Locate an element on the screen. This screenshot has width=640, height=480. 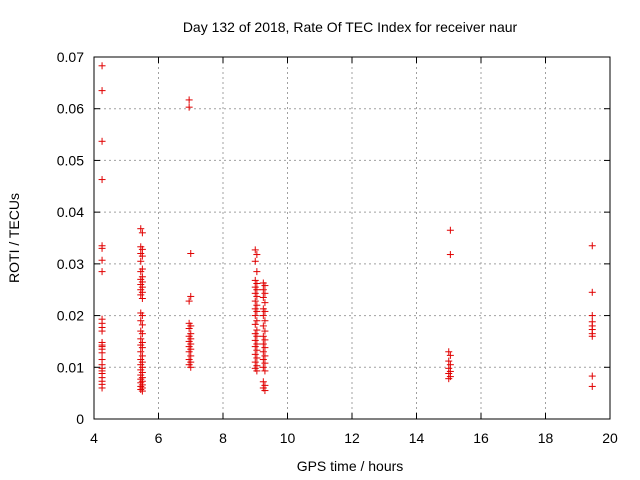
x-tick-label: 8 is located at coordinates (223, 438).